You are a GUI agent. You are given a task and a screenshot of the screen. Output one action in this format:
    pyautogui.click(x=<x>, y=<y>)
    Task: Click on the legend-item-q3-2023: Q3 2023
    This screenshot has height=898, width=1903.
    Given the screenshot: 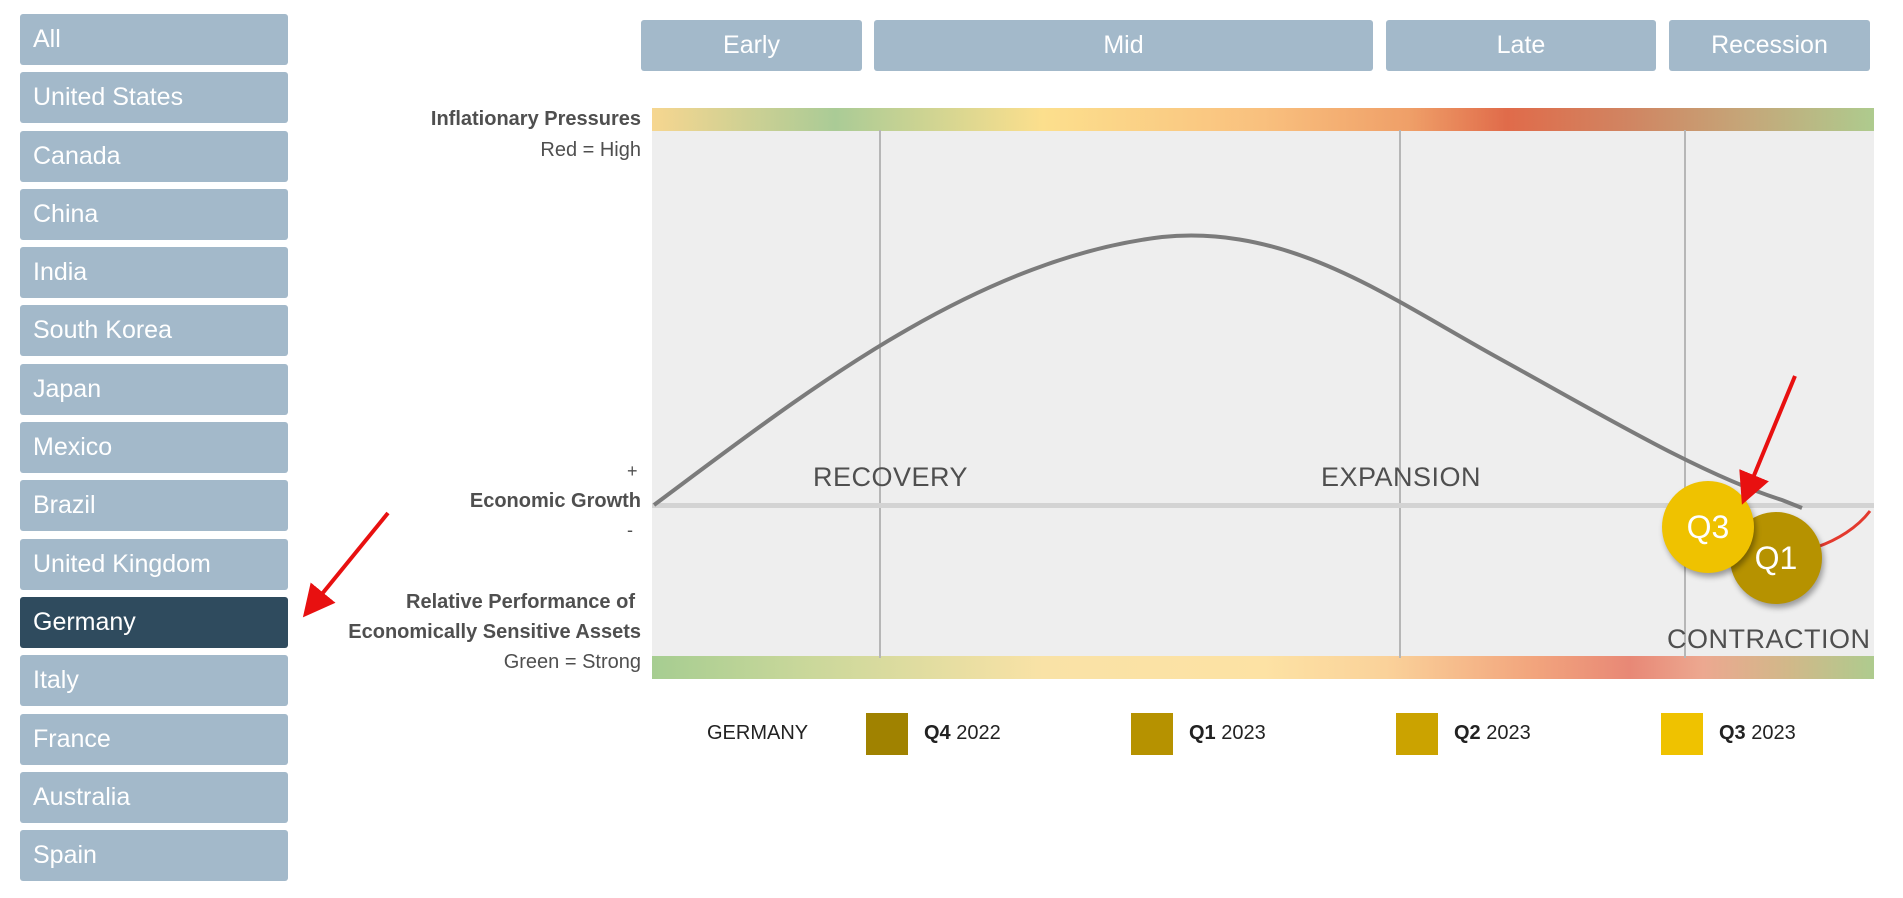 What is the action you would take?
    pyautogui.click(x=1757, y=733)
    